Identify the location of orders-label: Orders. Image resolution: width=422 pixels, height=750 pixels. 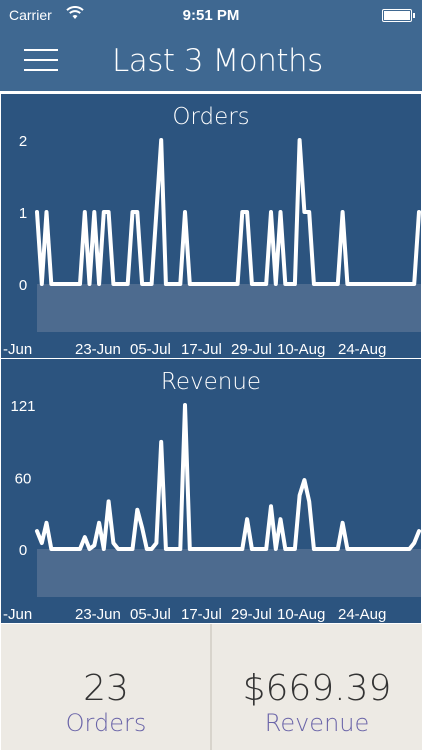
(106, 723).